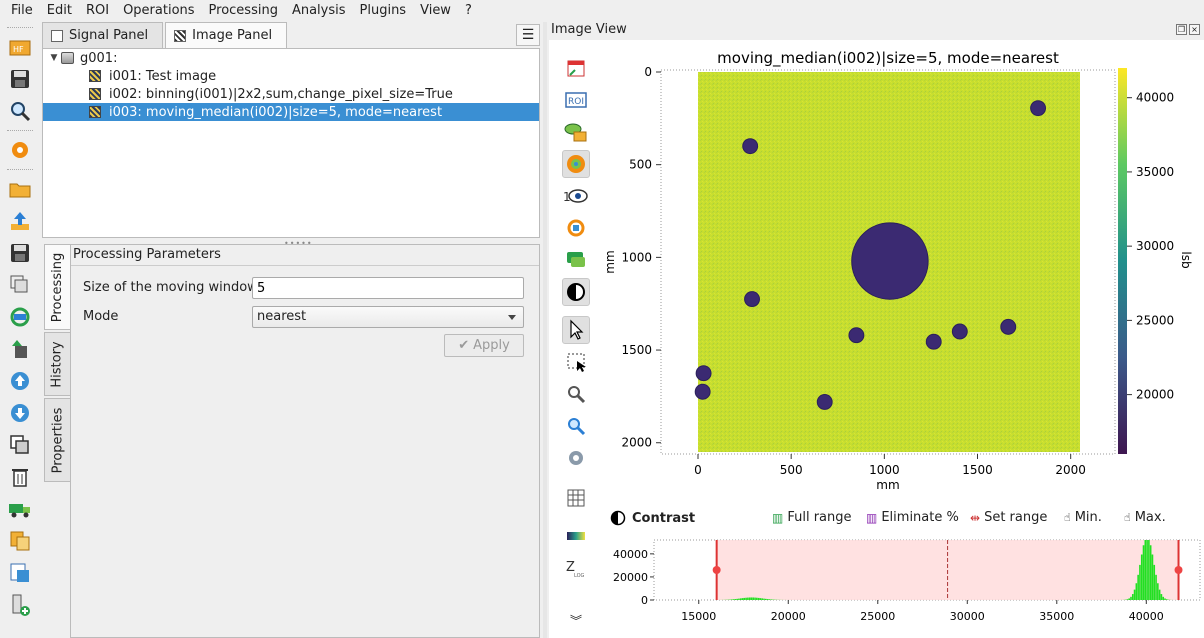  What do you see at coordinates (298, 243) in the screenshot?
I see `splitter-handle: •••••` at bounding box center [298, 243].